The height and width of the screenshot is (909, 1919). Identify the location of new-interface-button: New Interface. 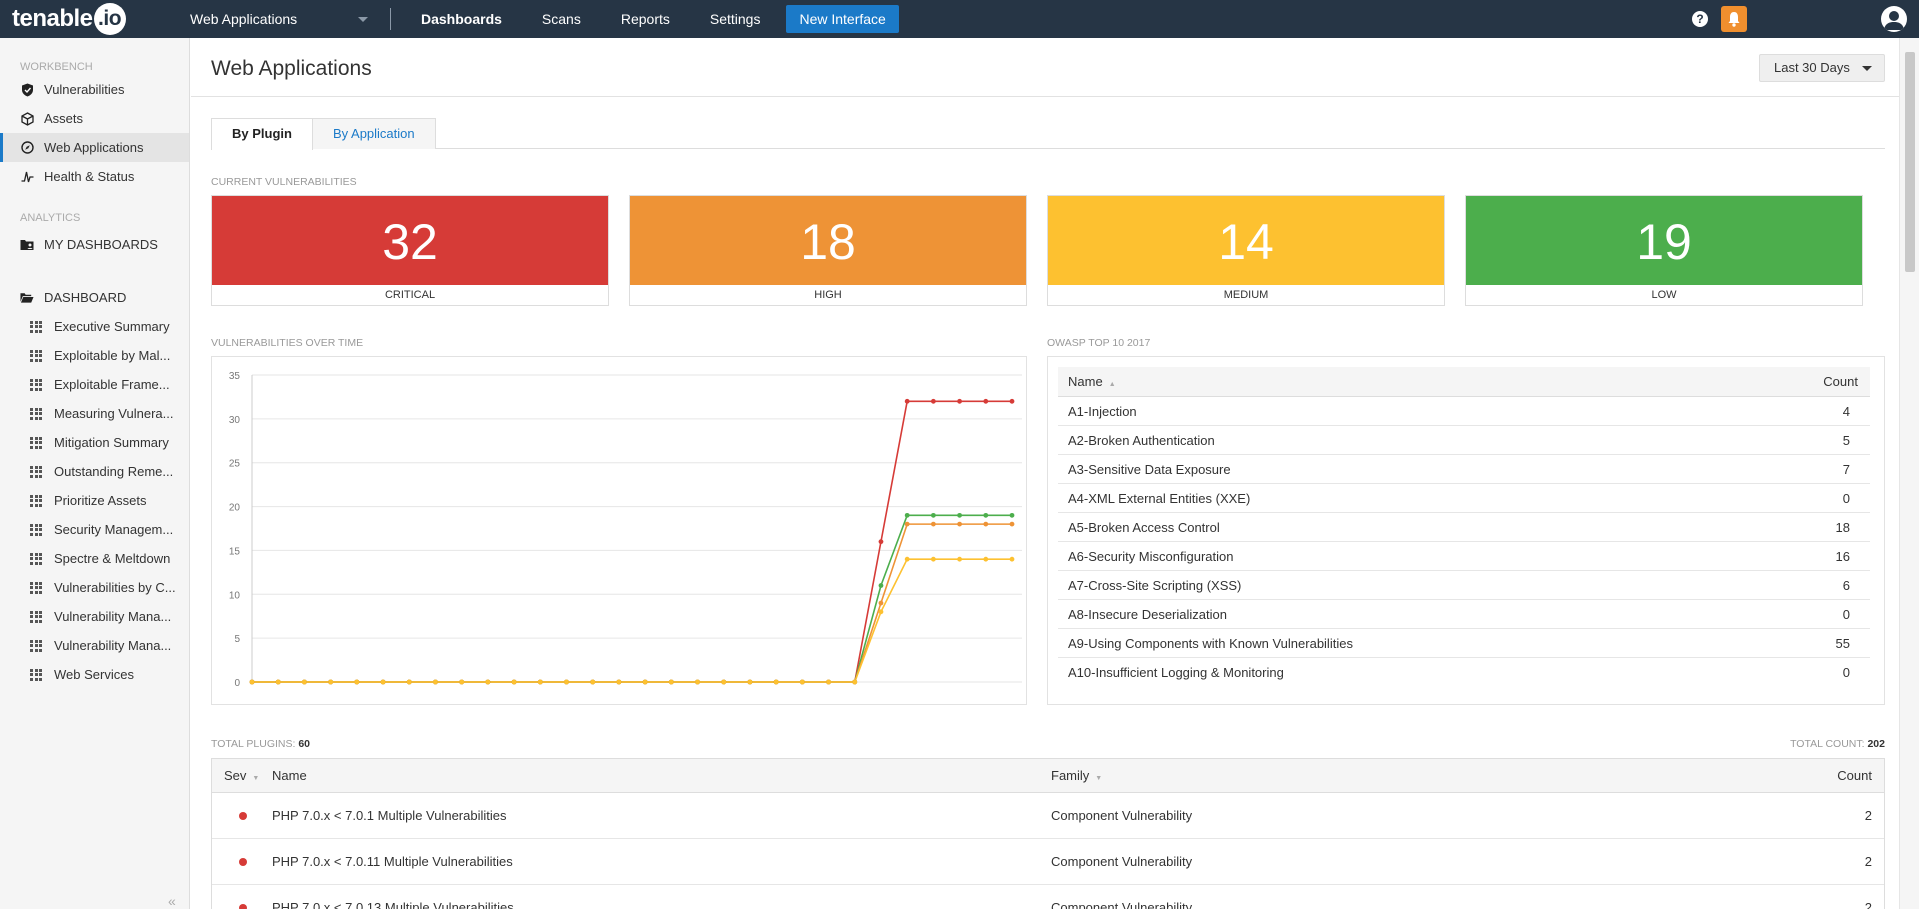
(842, 19).